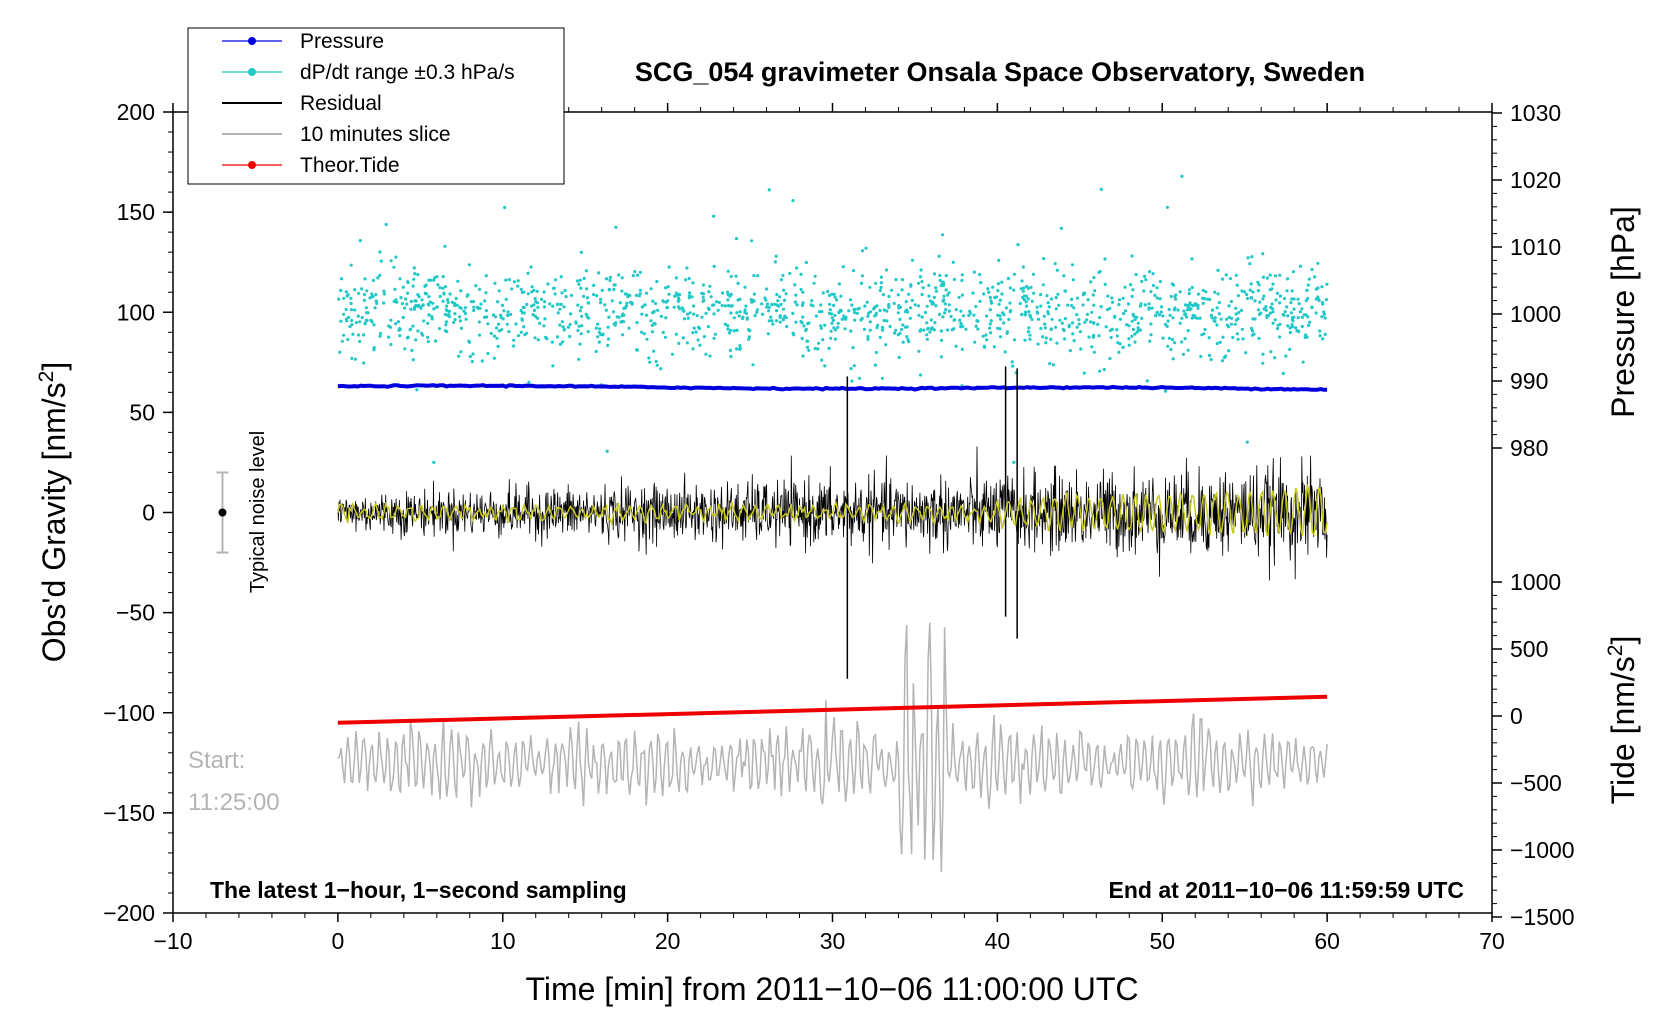 The image size is (1676, 1020). What do you see at coordinates (1623, 312) in the screenshot?
I see `y-axis-title-pressure: Pressure [hPa]` at bounding box center [1623, 312].